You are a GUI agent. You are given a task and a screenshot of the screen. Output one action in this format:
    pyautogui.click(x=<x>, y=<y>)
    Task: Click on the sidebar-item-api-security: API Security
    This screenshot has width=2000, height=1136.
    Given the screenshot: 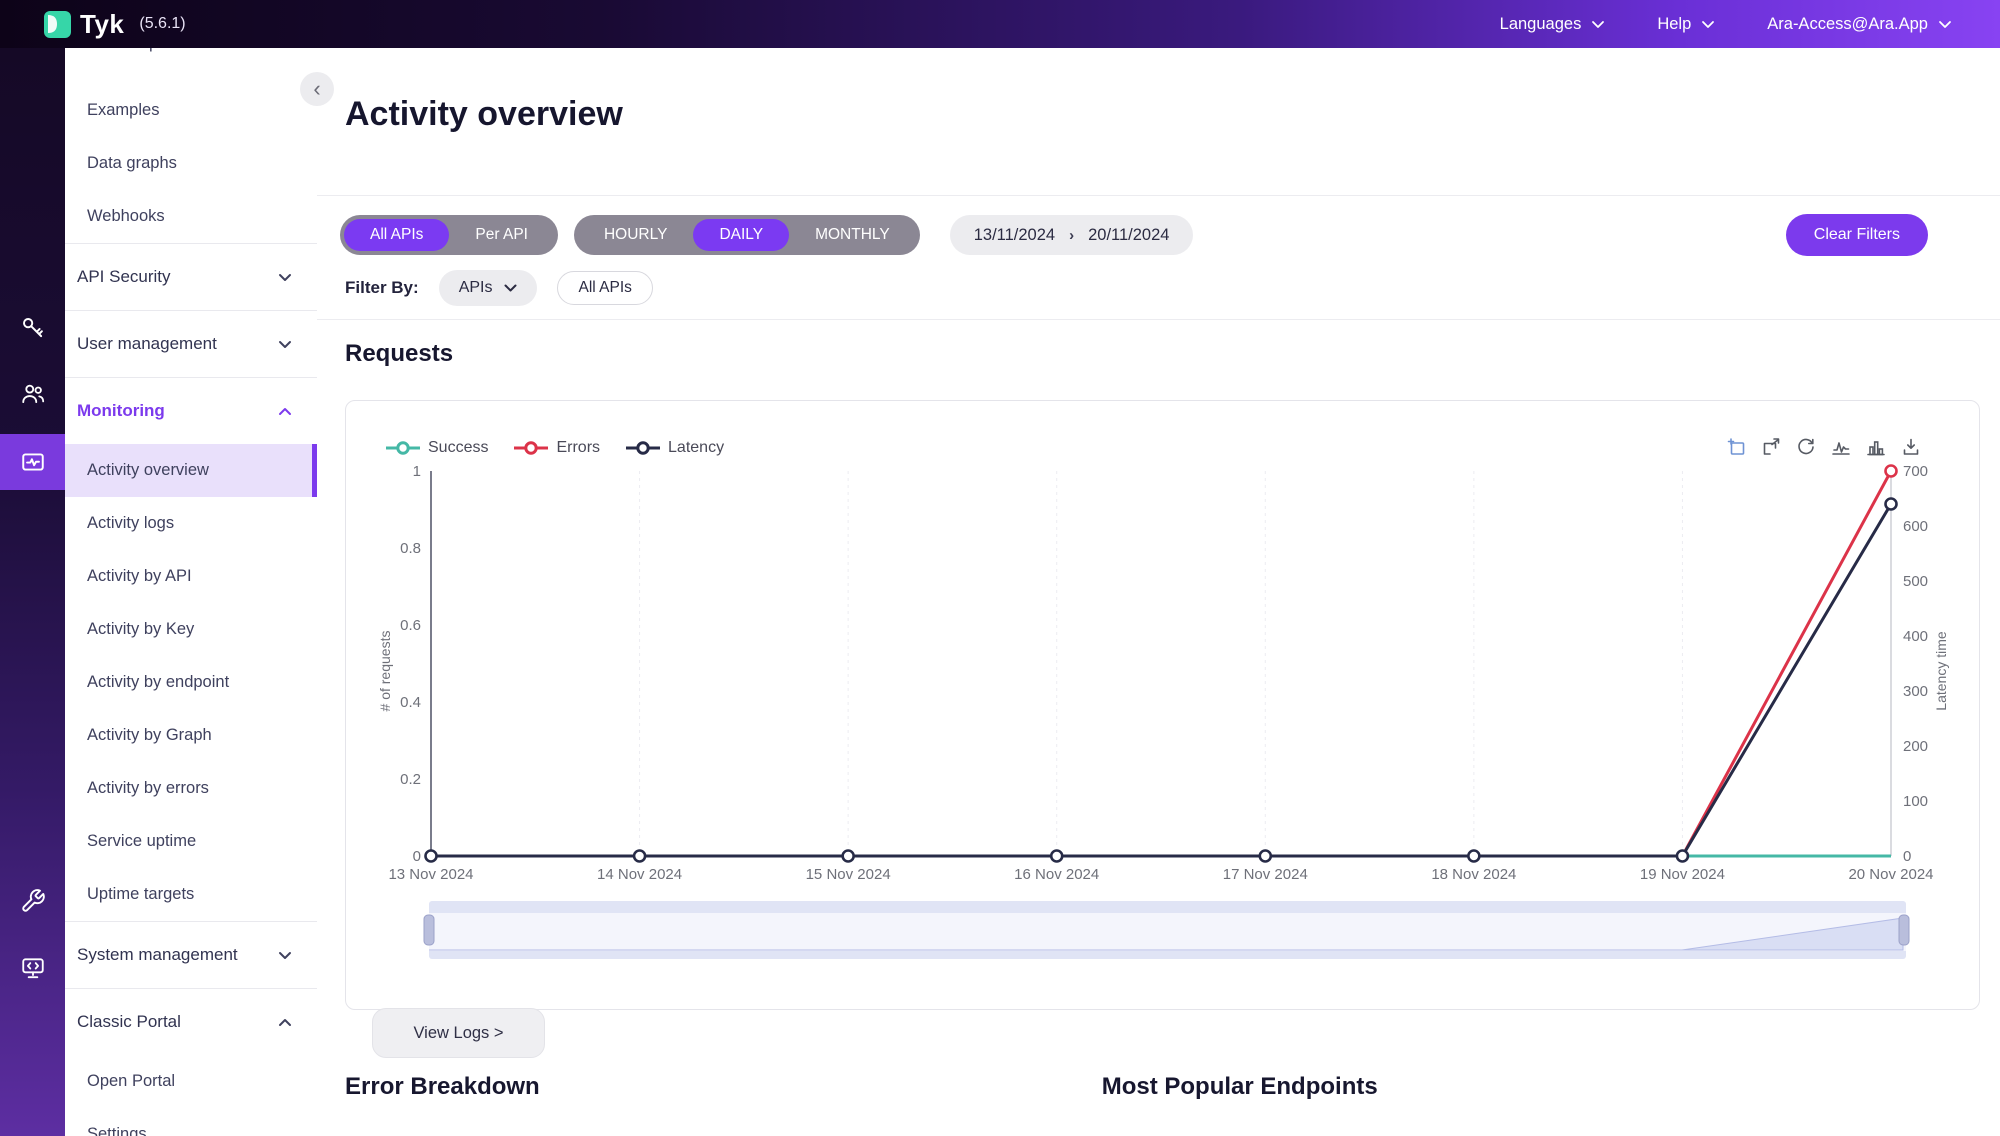 What is the action you would take?
    pyautogui.click(x=191, y=276)
    